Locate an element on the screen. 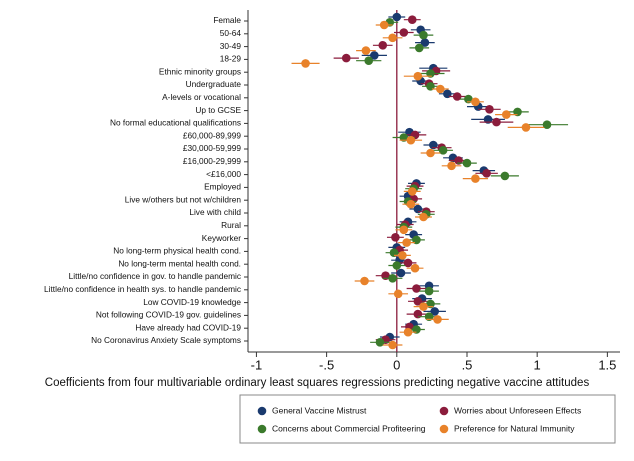 Image resolution: width=634 pixels, height=461 pixels. x-tick-label: .5 is located at coordinates (467, 364).